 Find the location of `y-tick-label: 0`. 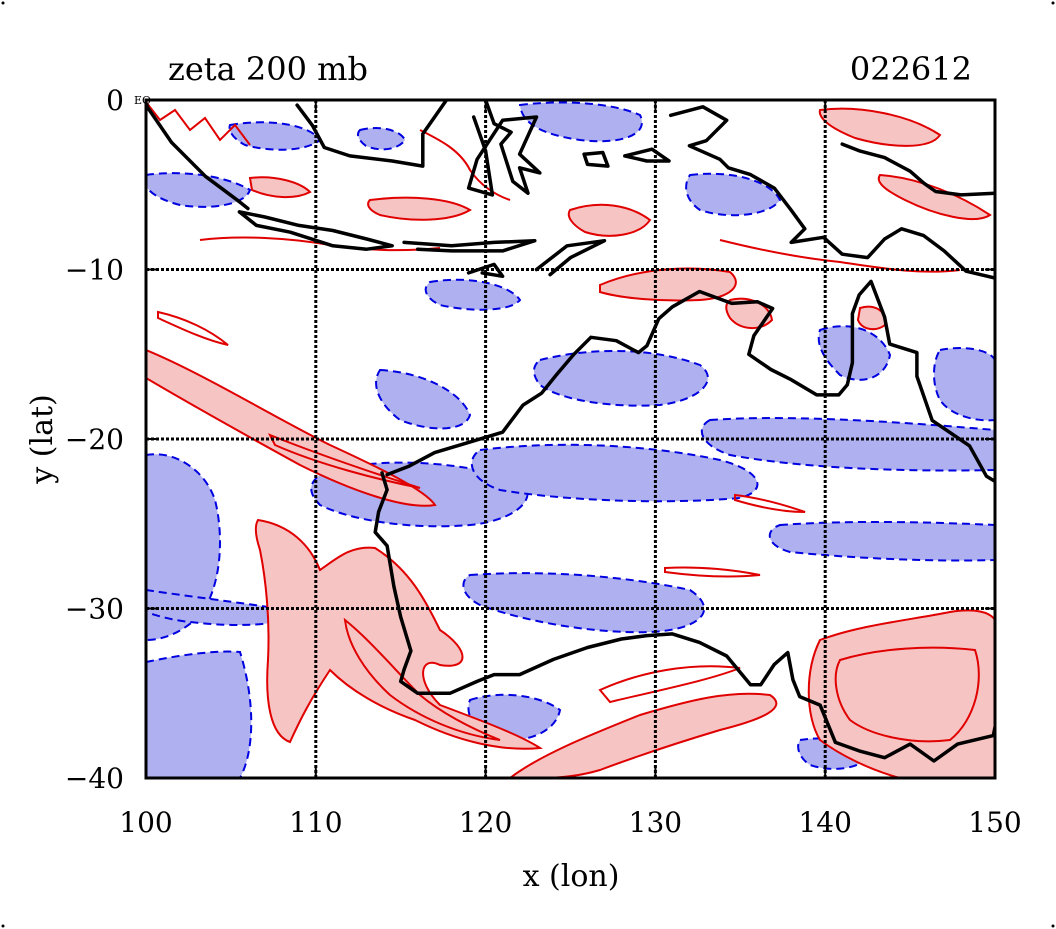

y-tick-label: 0 is located at coordinates (115, 100).